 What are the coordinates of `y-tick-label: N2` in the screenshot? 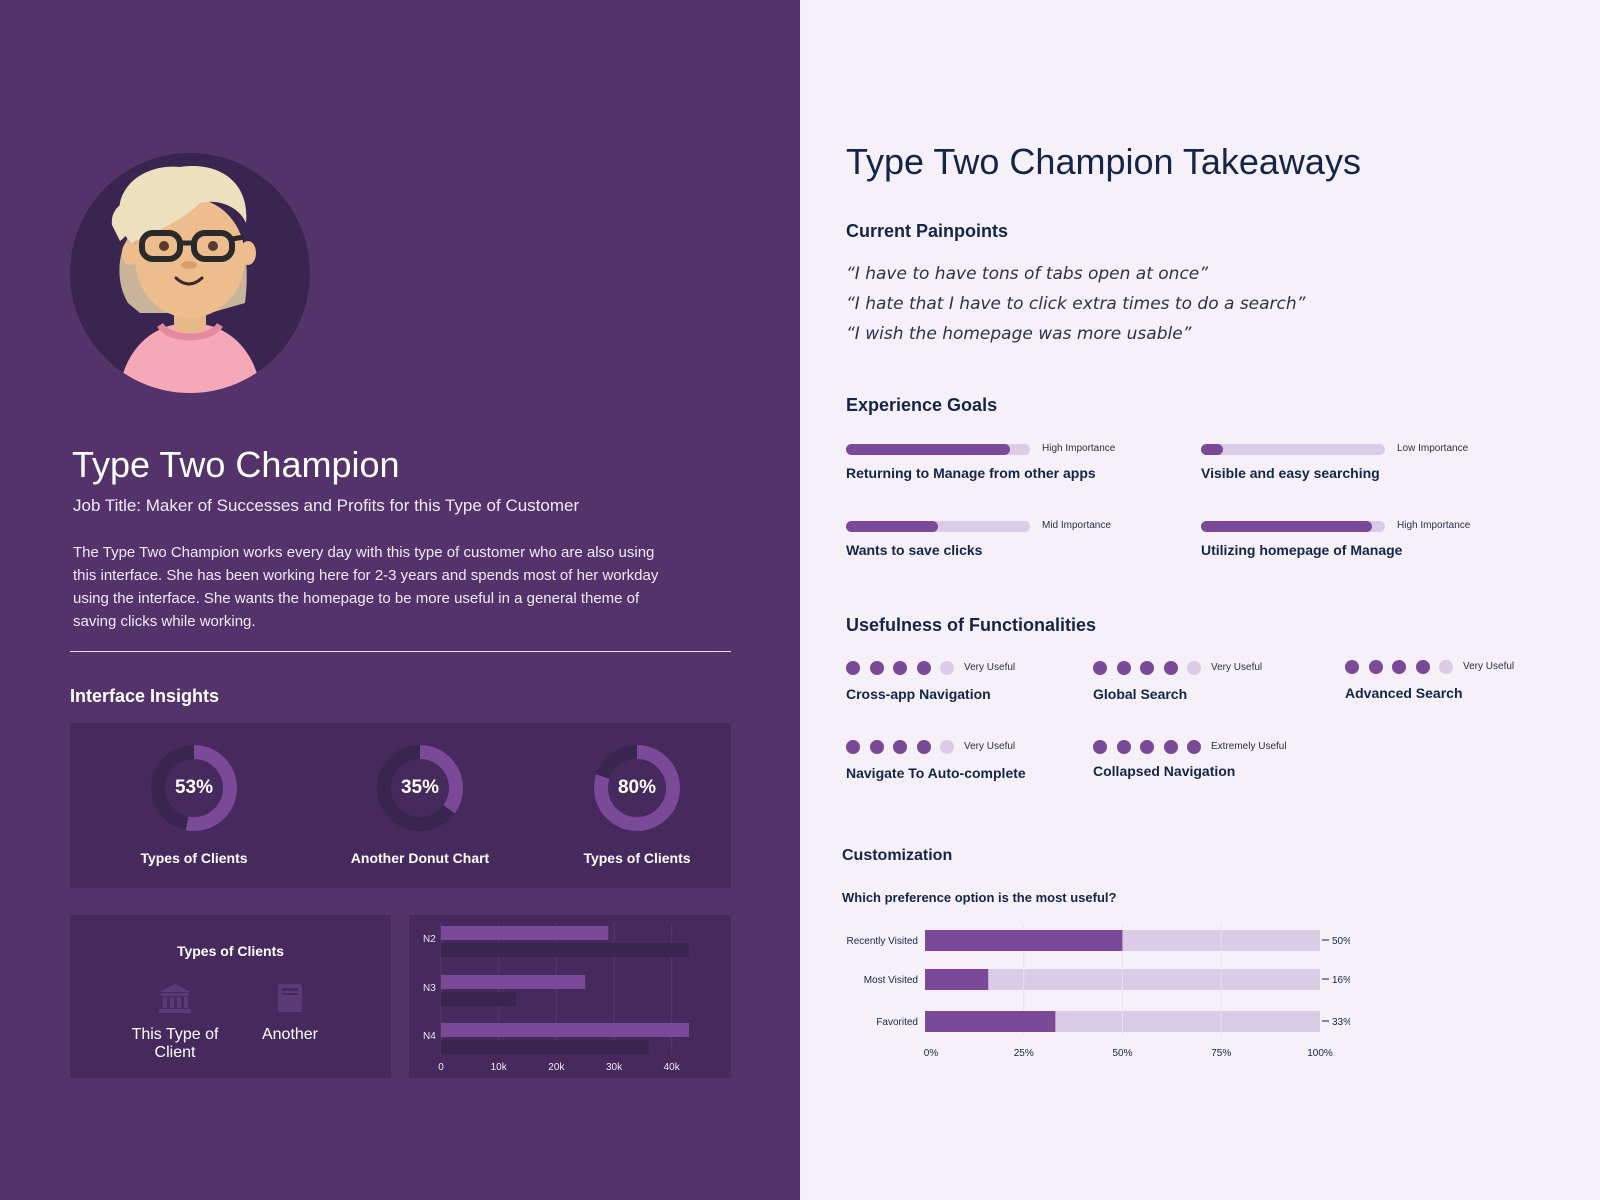 It's located at (429, 939).